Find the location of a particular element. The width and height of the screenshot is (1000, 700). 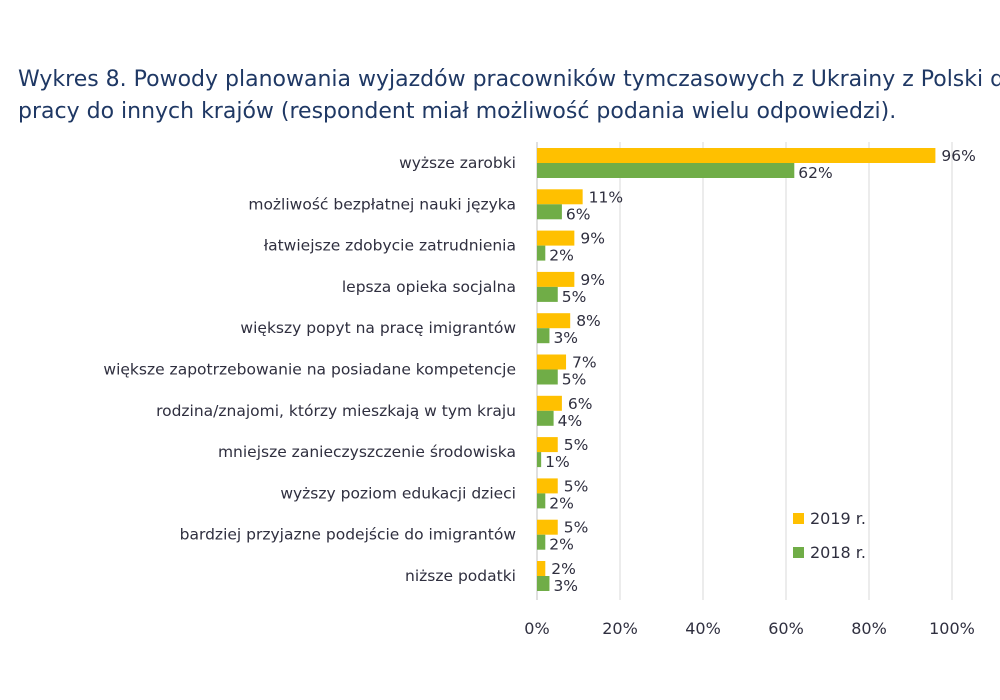

legend-label-2019: 2019 r. is located at coordinates (838, 518).